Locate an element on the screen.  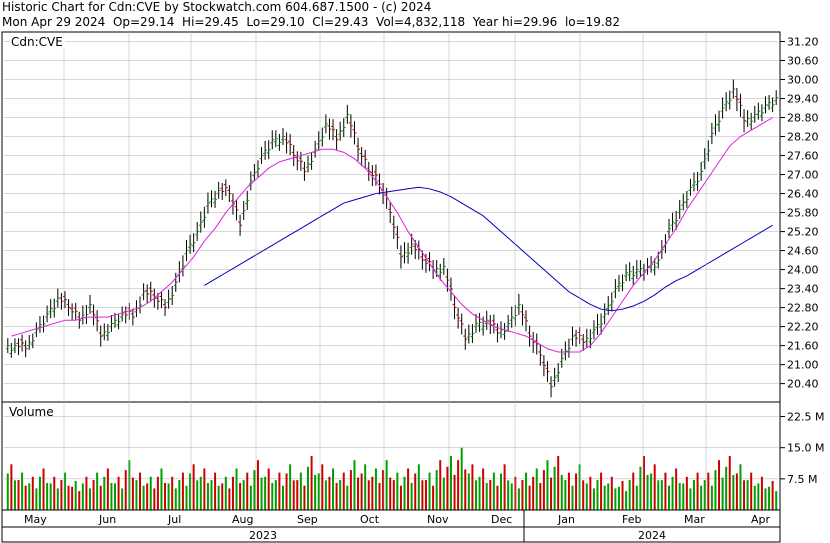
volume-tick-label: 15.0 M is located at coordinates (805, 448).